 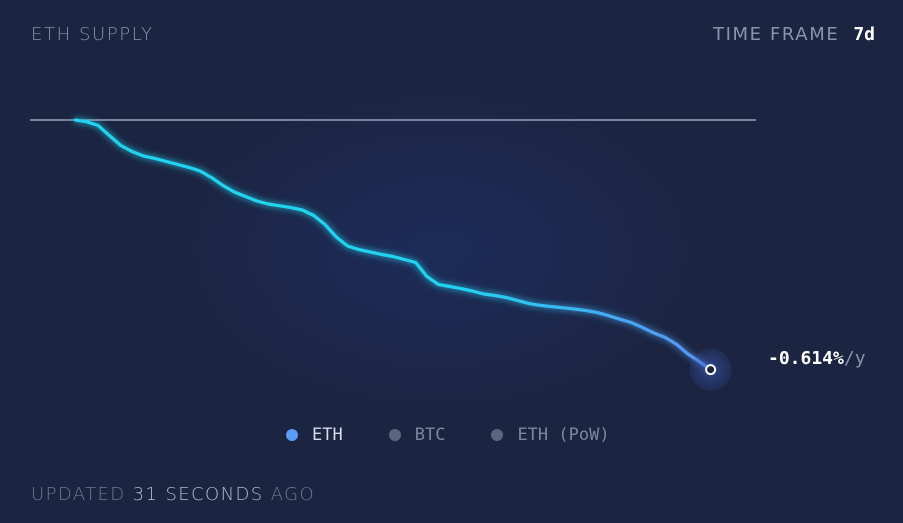 I want to click on rate-value: -0.614%, so click(x=806, y=358).